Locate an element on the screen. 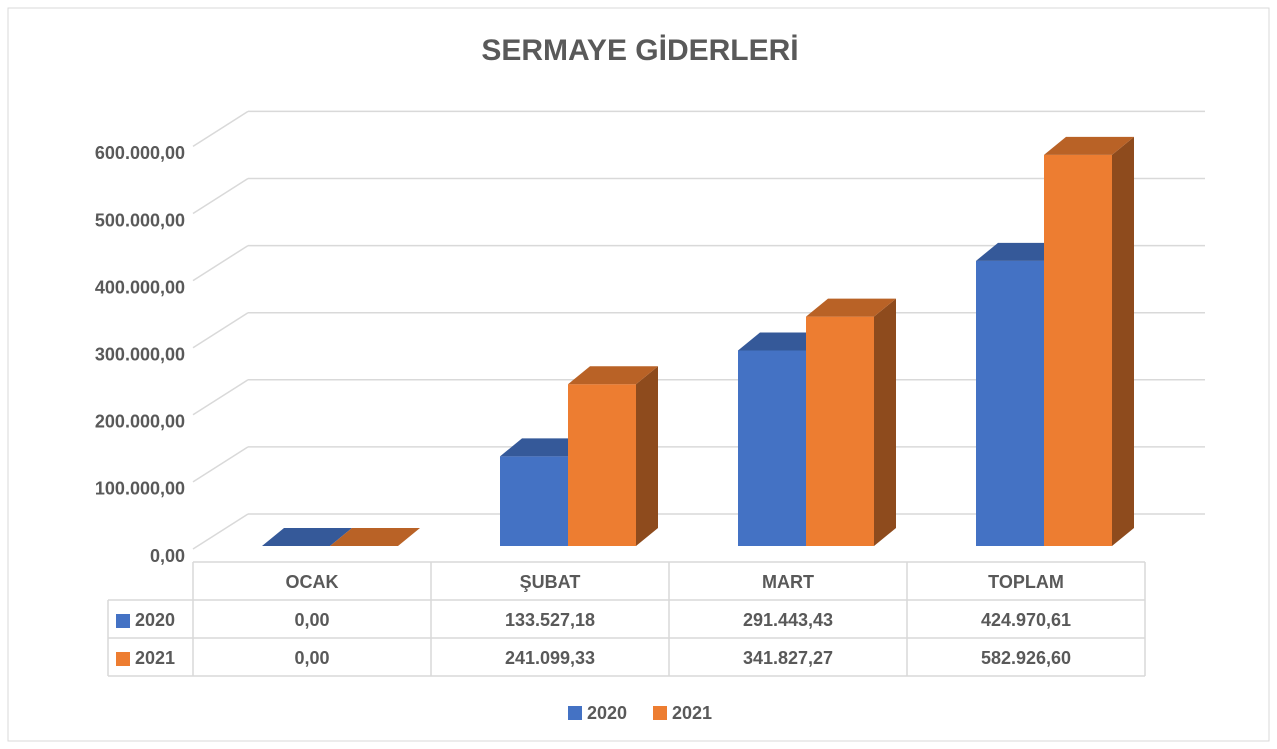 Image resolution: width=1277 pixels, height=749 pixels. data-label: 241.099,33 is located at coordinates (550, 658).